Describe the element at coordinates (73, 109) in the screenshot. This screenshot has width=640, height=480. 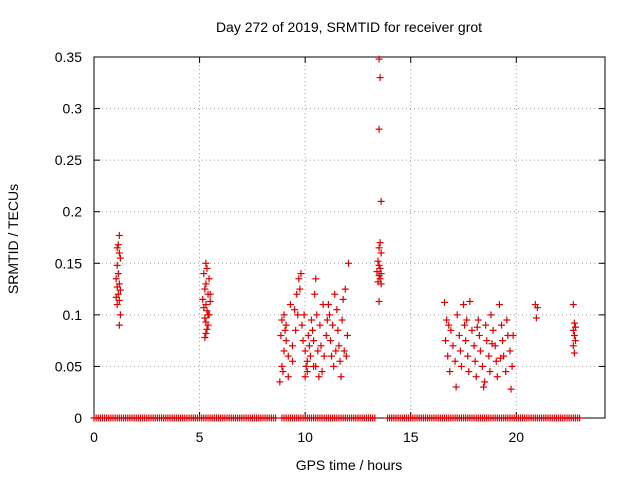
I see `y-tick-label: 0.3` at that location.